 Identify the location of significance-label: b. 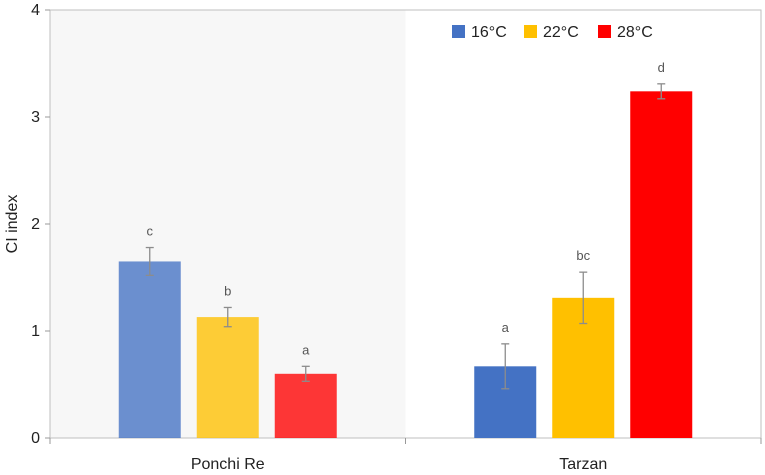
(227, 290).